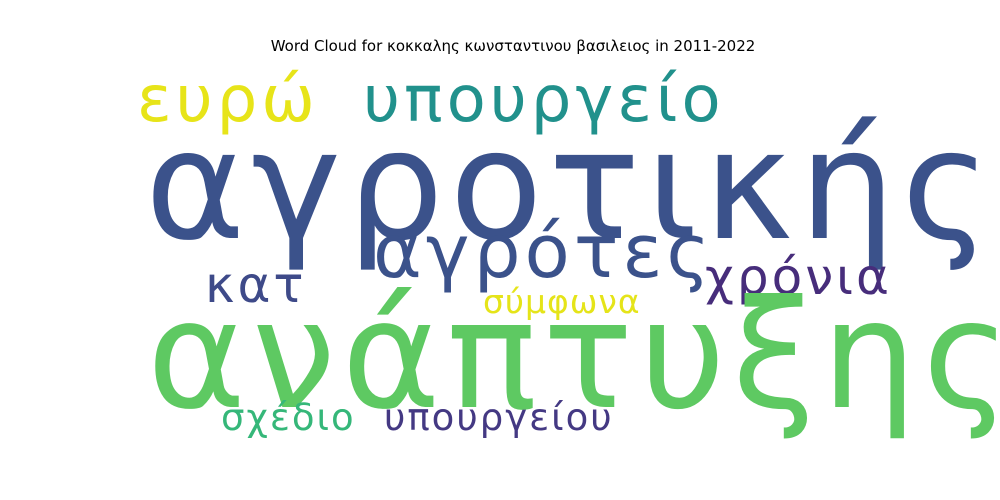 This screenshot has height=500, width=1000. What do you see at coordinates (799, 277) in the screenshot?
I see `word-chronia: χρόνια` at bounding box center [799, 277].